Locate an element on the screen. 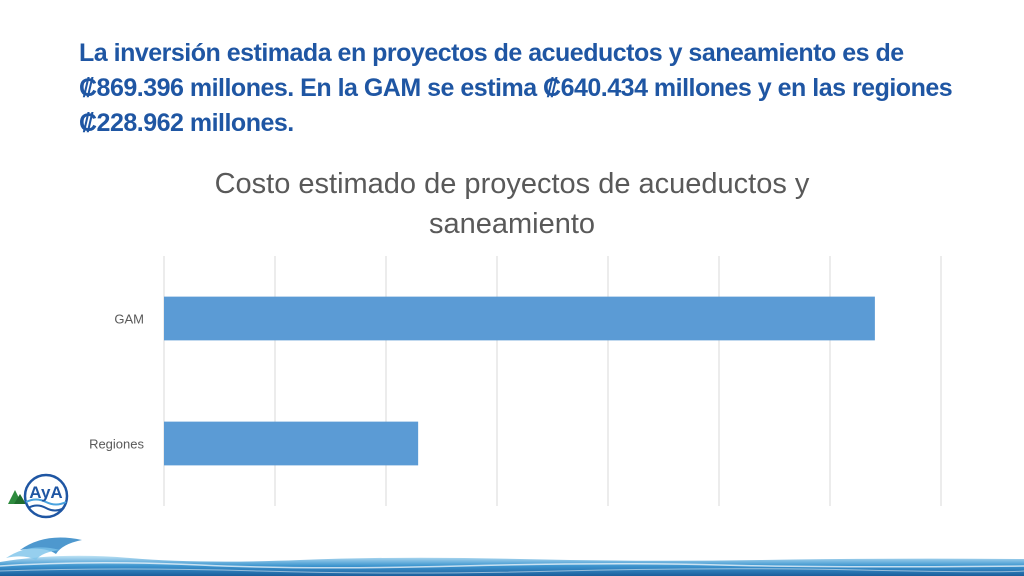 Image resolution: width=1024 pixels, height=576 pixels. bar-regiones is located at coordinates (291, 443).